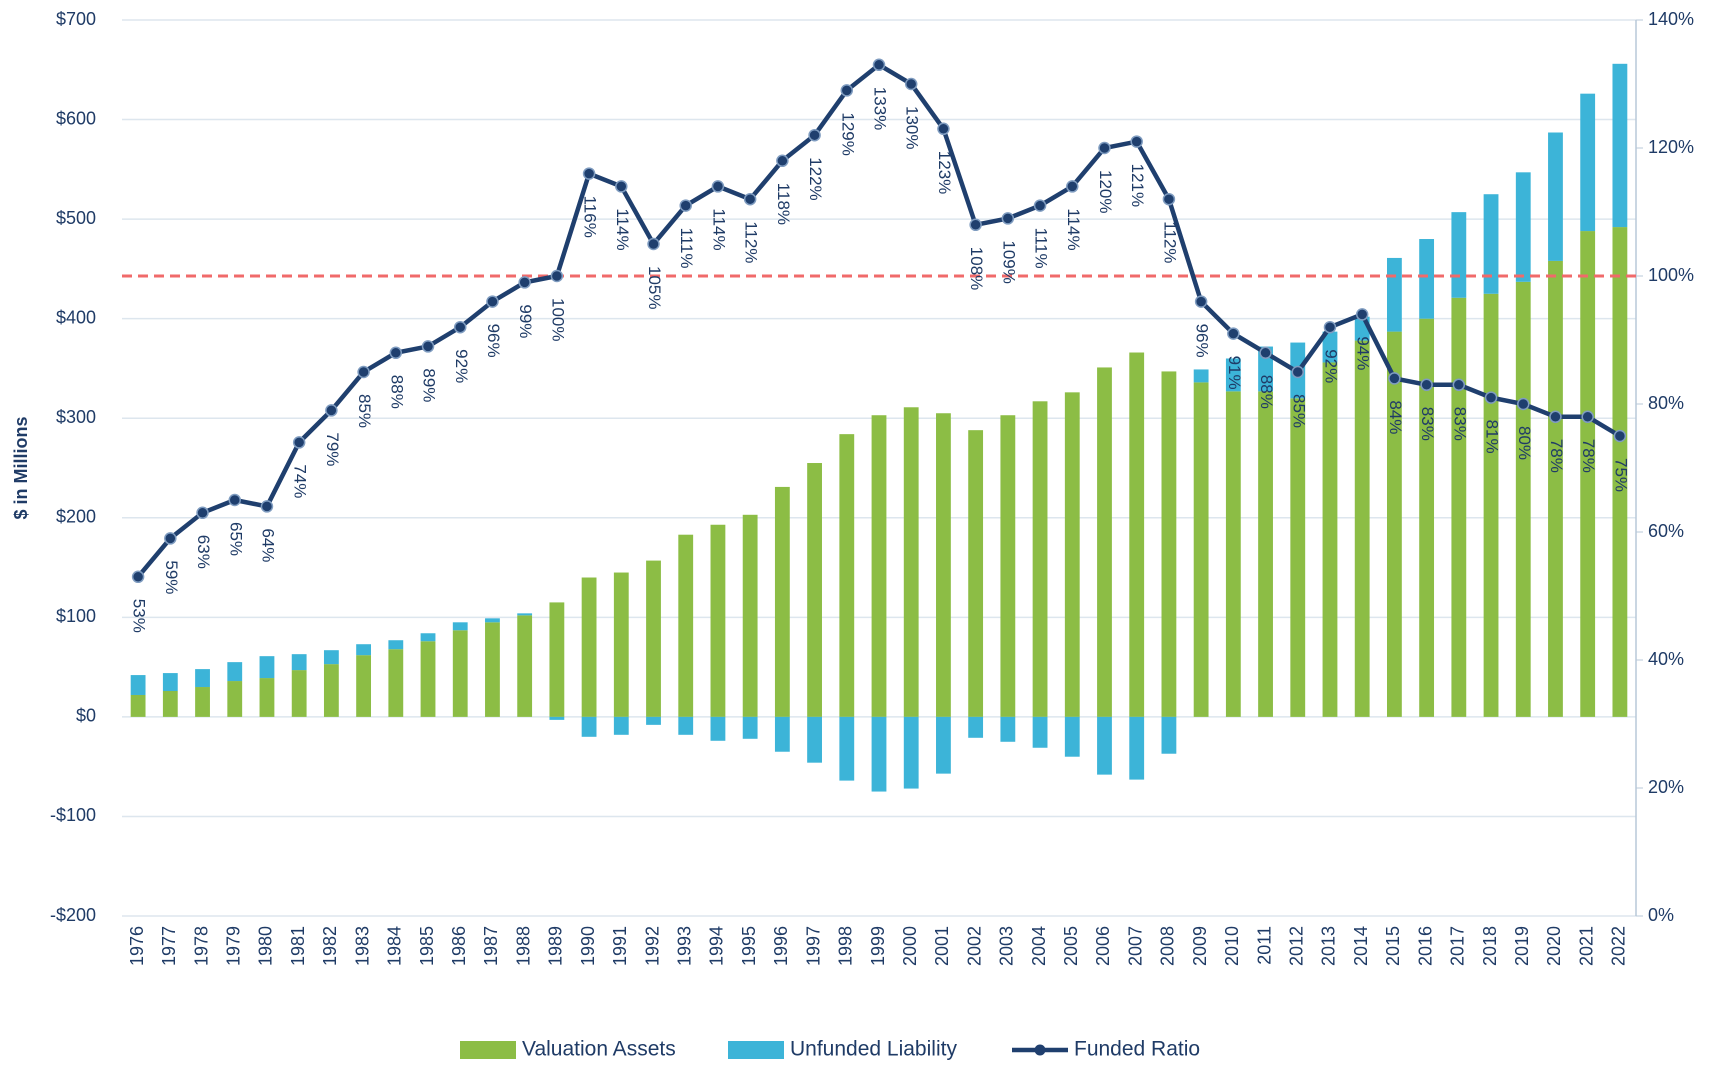 This screenshot has width=1722, height=1065. I want to click on data-label: 116%, so click(590, 217).